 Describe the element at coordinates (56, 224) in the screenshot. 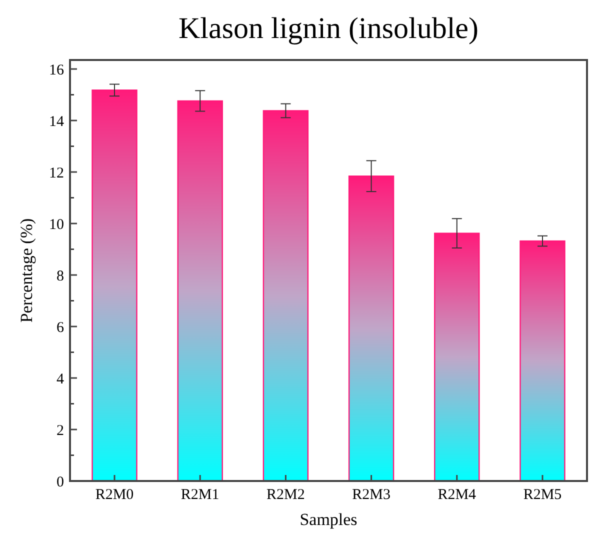

I see `y-tick-label: 10` at that location.